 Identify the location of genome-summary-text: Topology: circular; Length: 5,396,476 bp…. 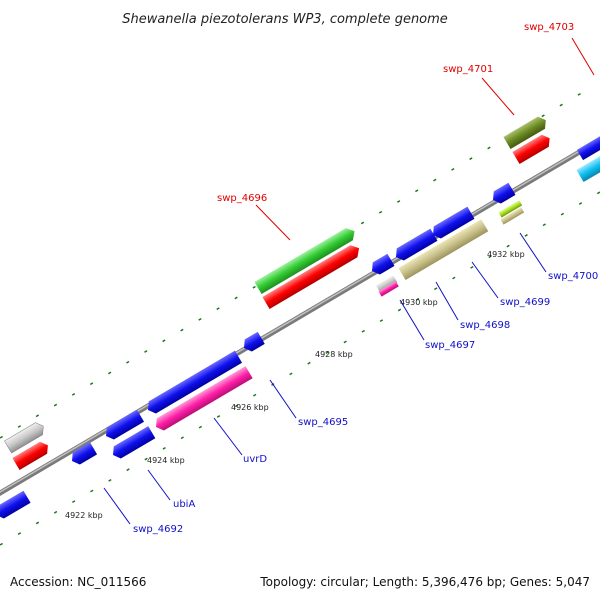
(424, 582).